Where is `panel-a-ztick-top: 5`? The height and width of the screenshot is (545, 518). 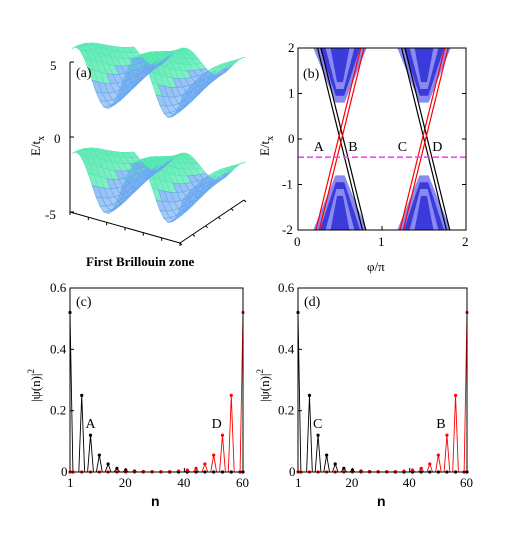
panel-a-ztick-top: 5 is located at coordinates (53, 65).